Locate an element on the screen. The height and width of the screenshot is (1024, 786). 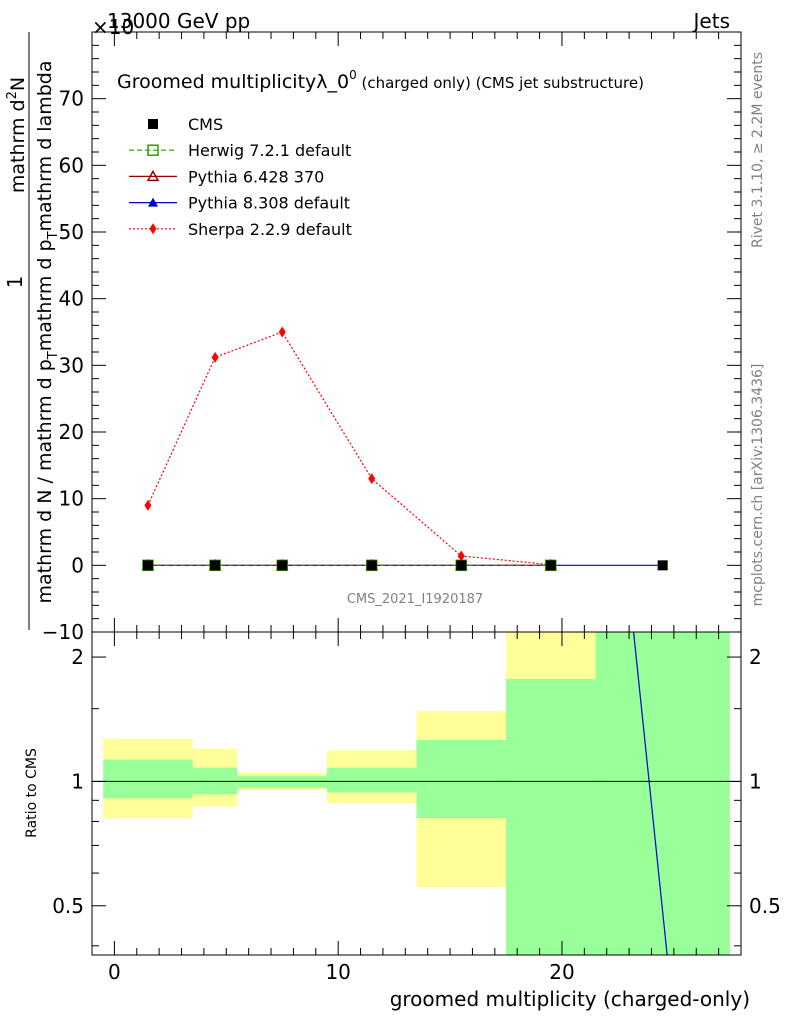
legend-label: Herwig 7.2.1 default is located at coordinates (269, 150).